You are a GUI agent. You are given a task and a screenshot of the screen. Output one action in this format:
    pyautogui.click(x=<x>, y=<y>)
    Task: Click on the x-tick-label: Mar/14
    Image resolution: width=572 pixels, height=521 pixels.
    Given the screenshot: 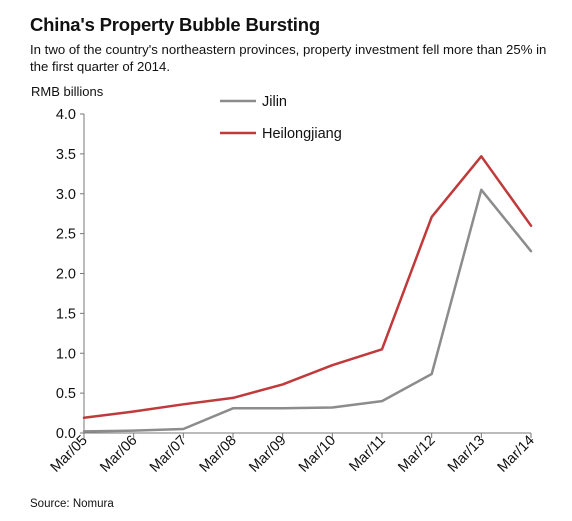 What is the action you would take?
    pyautogui.click(x=516, y=454)
    